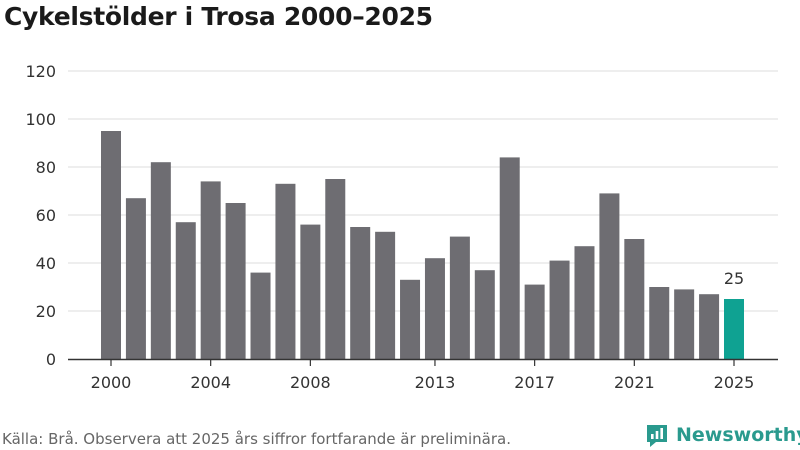 The width and height of the screenshot is (800, 450). I want to click on bar-2002, so click(160, 260).